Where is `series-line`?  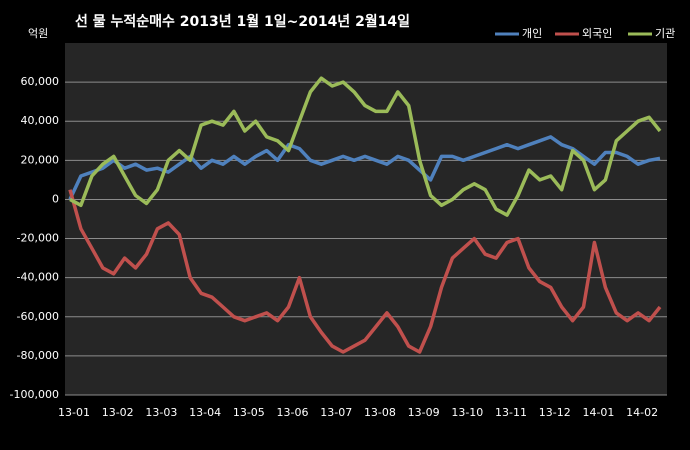
series-line is located at coordinates (364, 168).